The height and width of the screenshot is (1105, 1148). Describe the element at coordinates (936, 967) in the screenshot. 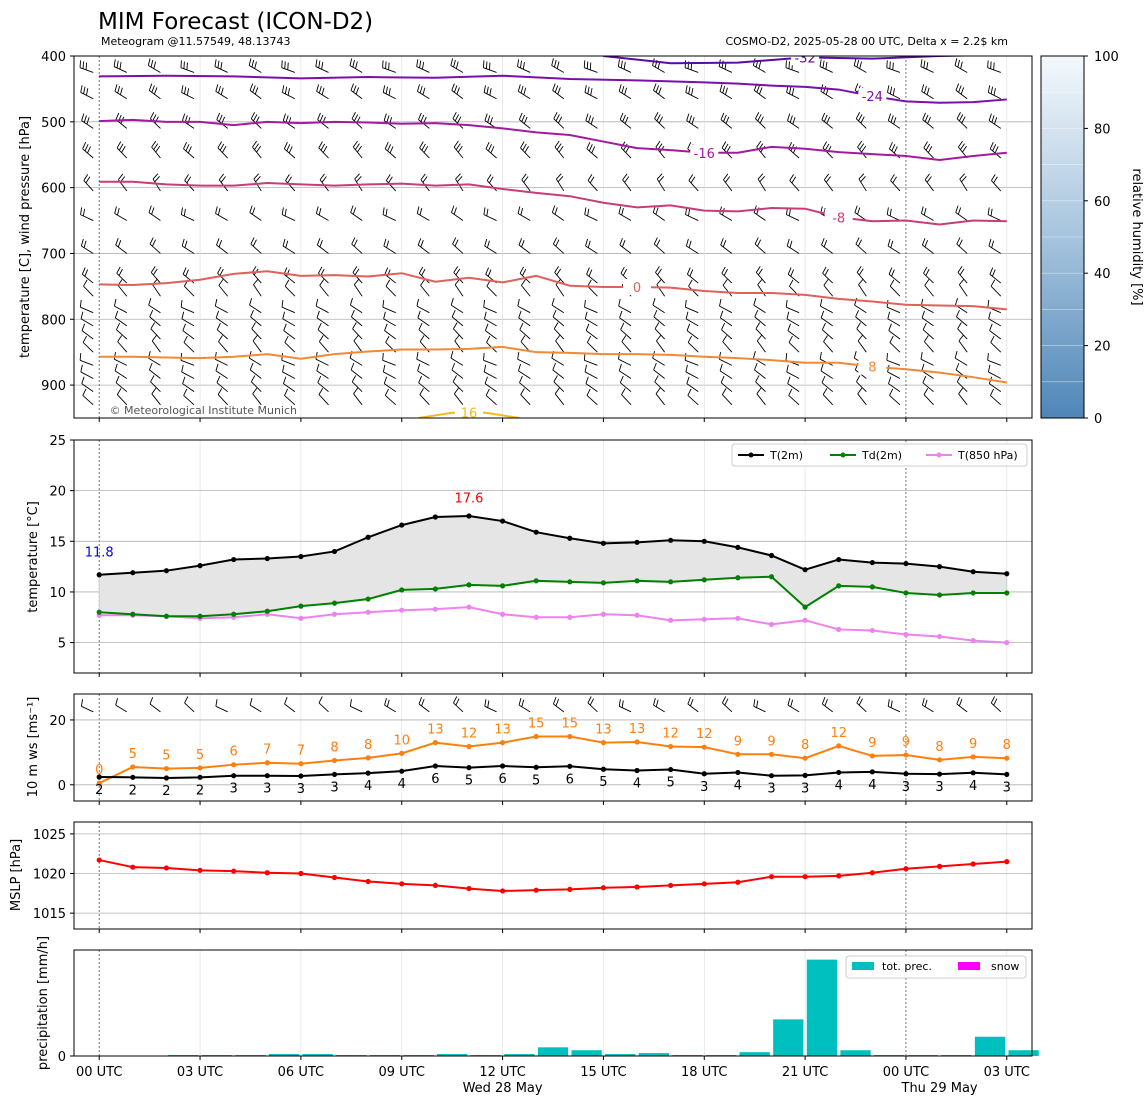

I see `precipitation-legend: tot. prec. snow` at that location.